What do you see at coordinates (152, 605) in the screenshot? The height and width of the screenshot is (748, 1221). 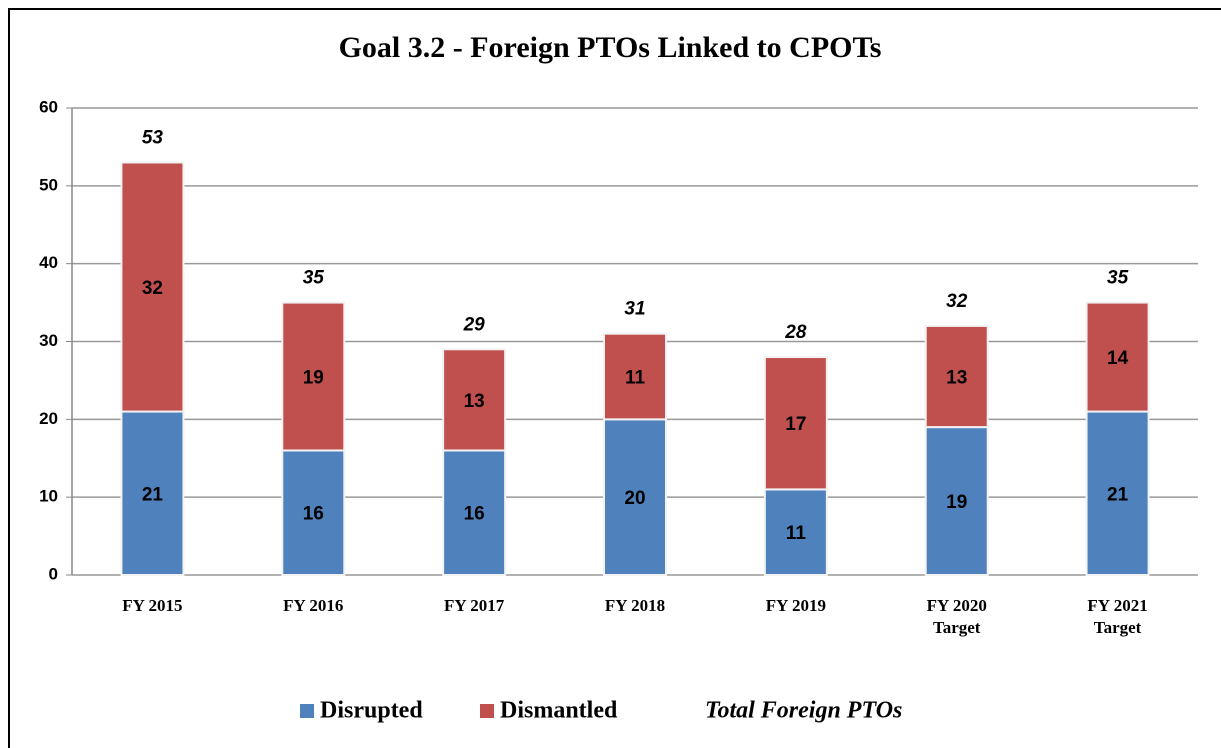 I see `x-tick-label: FY 2015` at bounding box center [152, 605].